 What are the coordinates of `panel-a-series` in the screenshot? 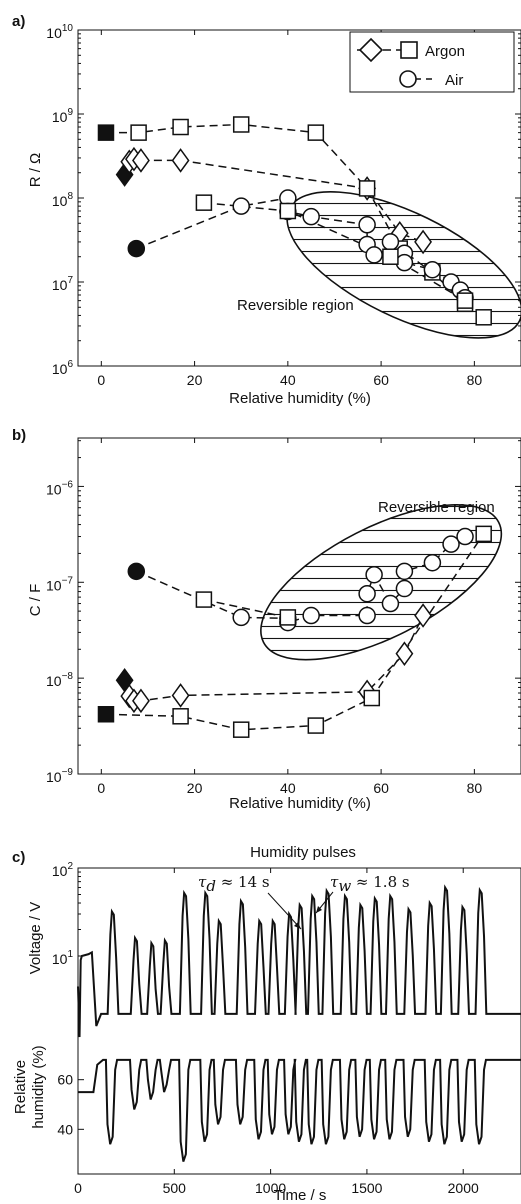 It's located at (294, 221).